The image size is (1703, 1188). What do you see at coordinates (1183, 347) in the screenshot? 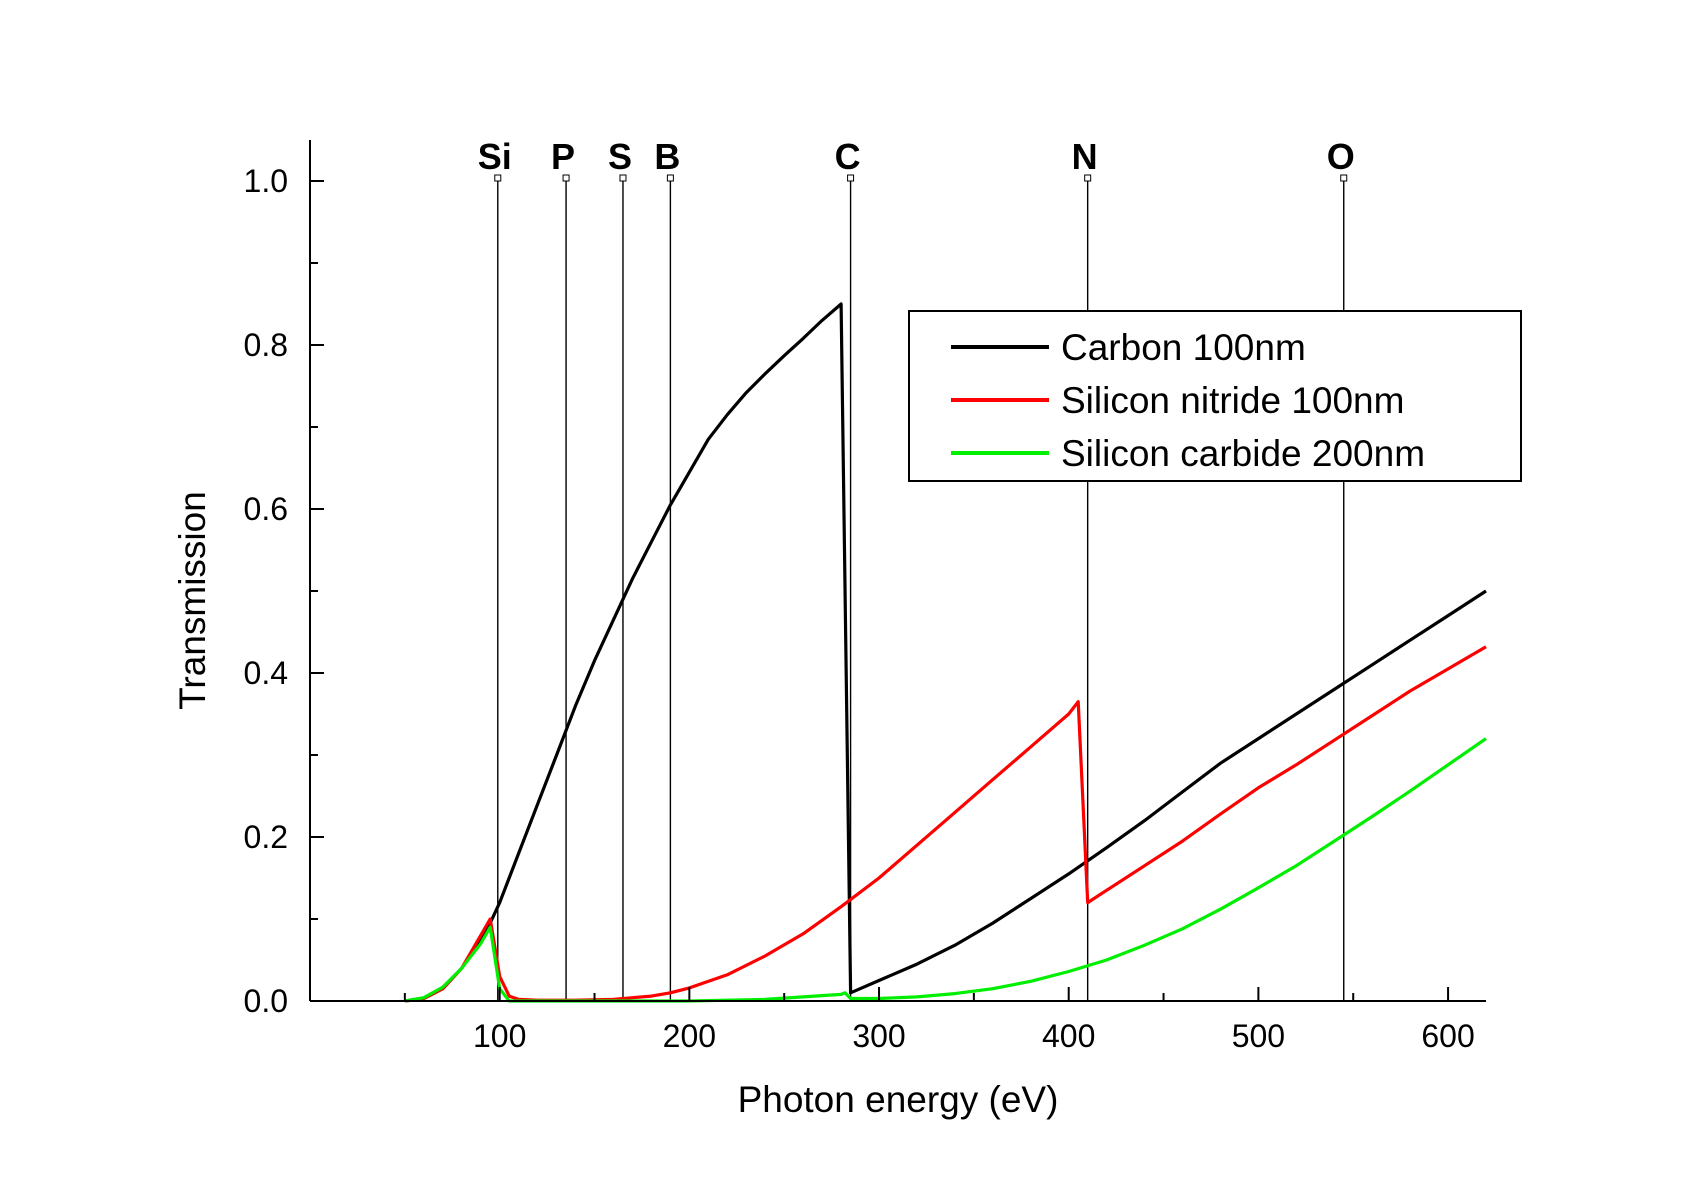
I see `legend-entry-1: Carbon 100nm` at bounding box center [1183, 347].